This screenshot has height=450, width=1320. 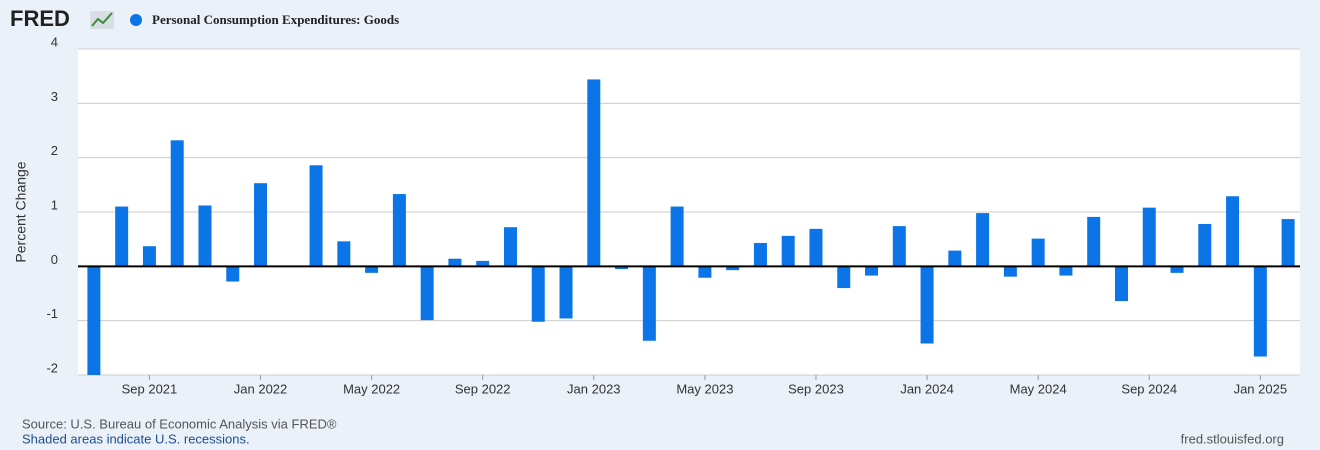 What do you see at coordinates (816, 388) in the screenshot?
I see `x-tick-label: Sep 2023` at bounding box center [816, 388].